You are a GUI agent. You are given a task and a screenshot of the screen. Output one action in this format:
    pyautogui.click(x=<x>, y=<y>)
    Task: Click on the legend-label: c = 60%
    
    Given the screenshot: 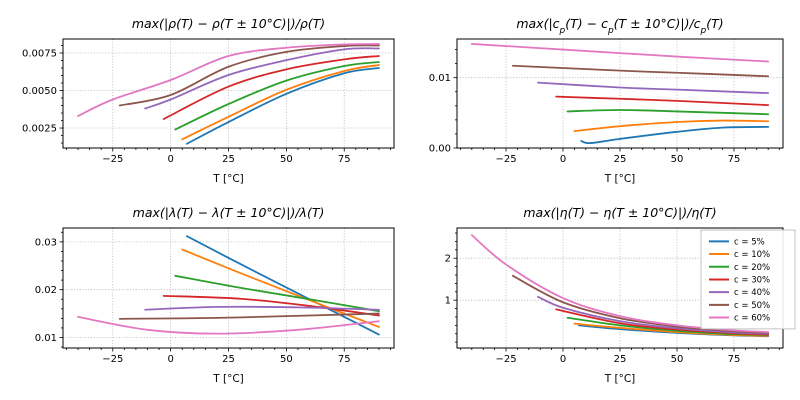 What is the action you would take?
    pyautogui.click(x=752, y=319)
    